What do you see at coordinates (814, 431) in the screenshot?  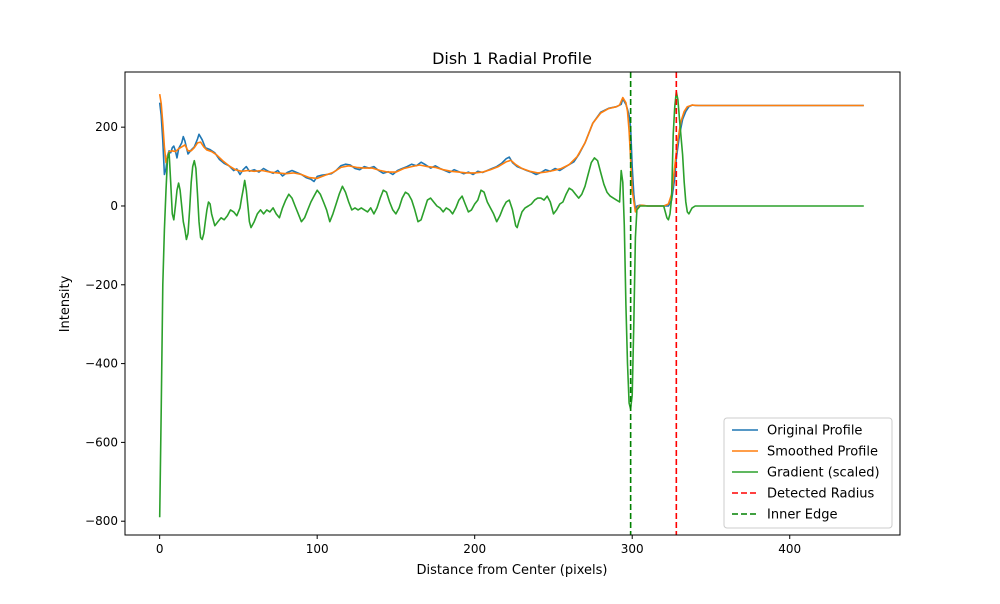 I see `legend-label: Original Profile` at bounding box center [814, 431].